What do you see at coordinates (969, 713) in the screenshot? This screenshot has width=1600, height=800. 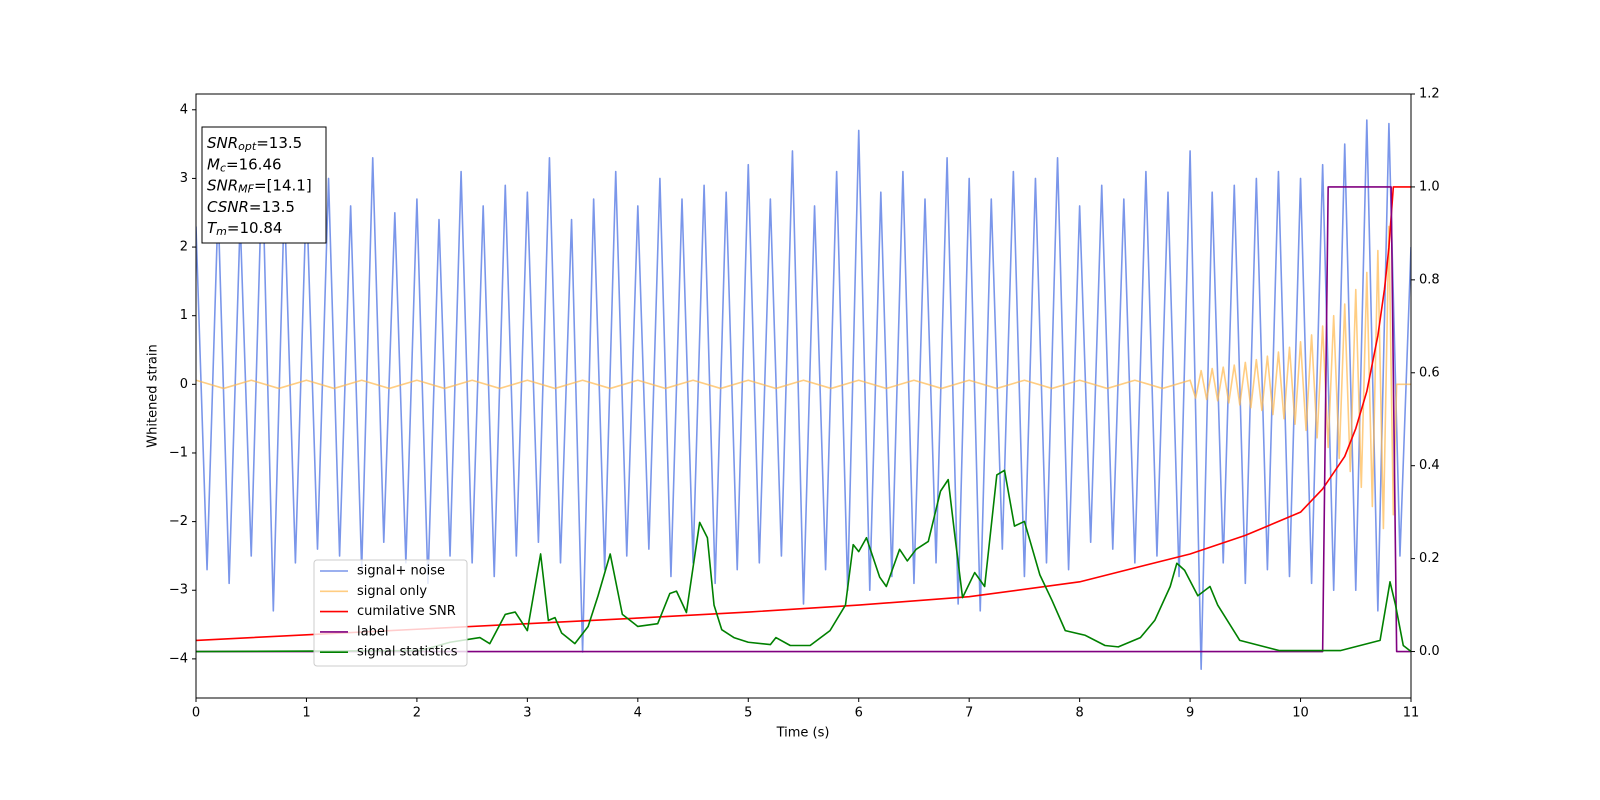 I see `x-tick-label: 7` at bounding box center [969, 713].